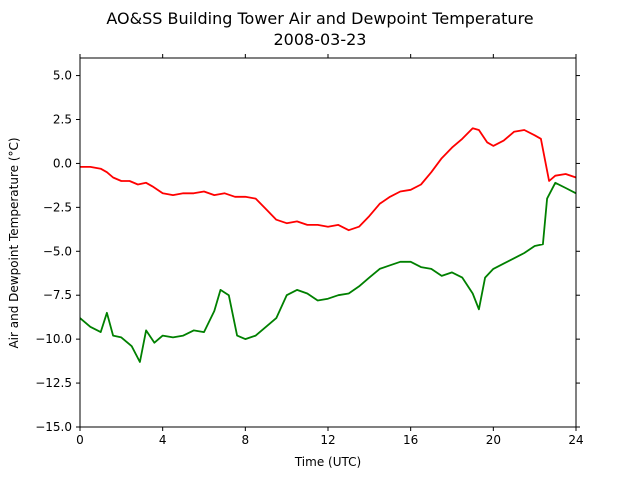 This screenshot has height=480, width=640. Describe the element at coordinates (493, 440) in the screenshot. I see `x-tick-label: 20` at that location.